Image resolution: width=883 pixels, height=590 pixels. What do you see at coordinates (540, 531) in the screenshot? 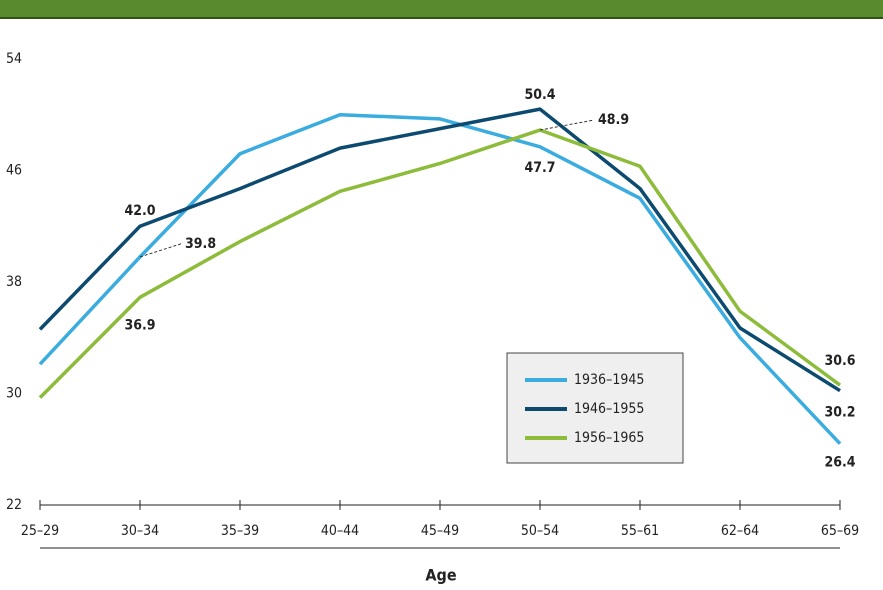
I see `x-tick-label: 50–54` at bounding box center [540, 531].